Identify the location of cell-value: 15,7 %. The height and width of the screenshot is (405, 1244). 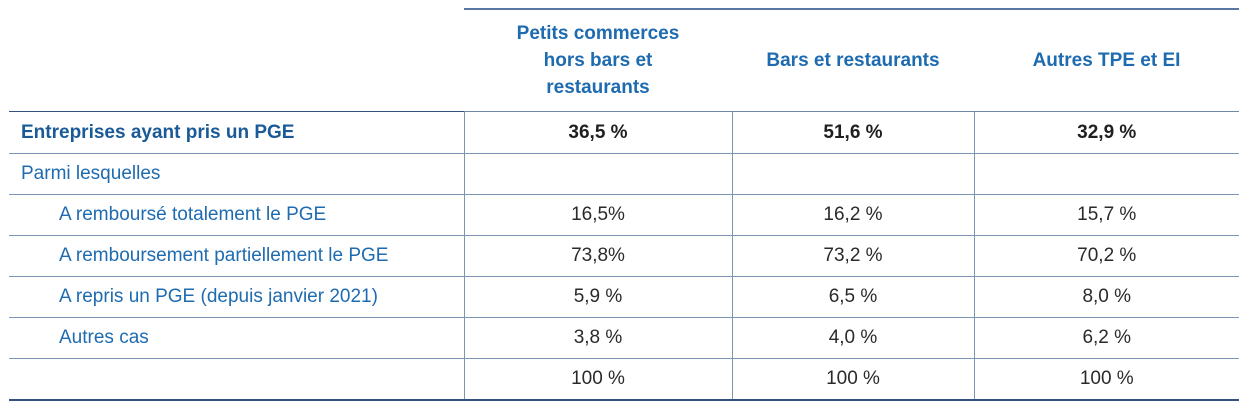
(1106, 215).